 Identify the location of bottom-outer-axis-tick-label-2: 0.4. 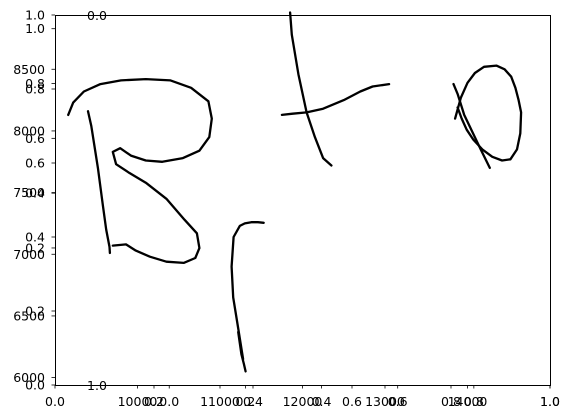
(253, 401).